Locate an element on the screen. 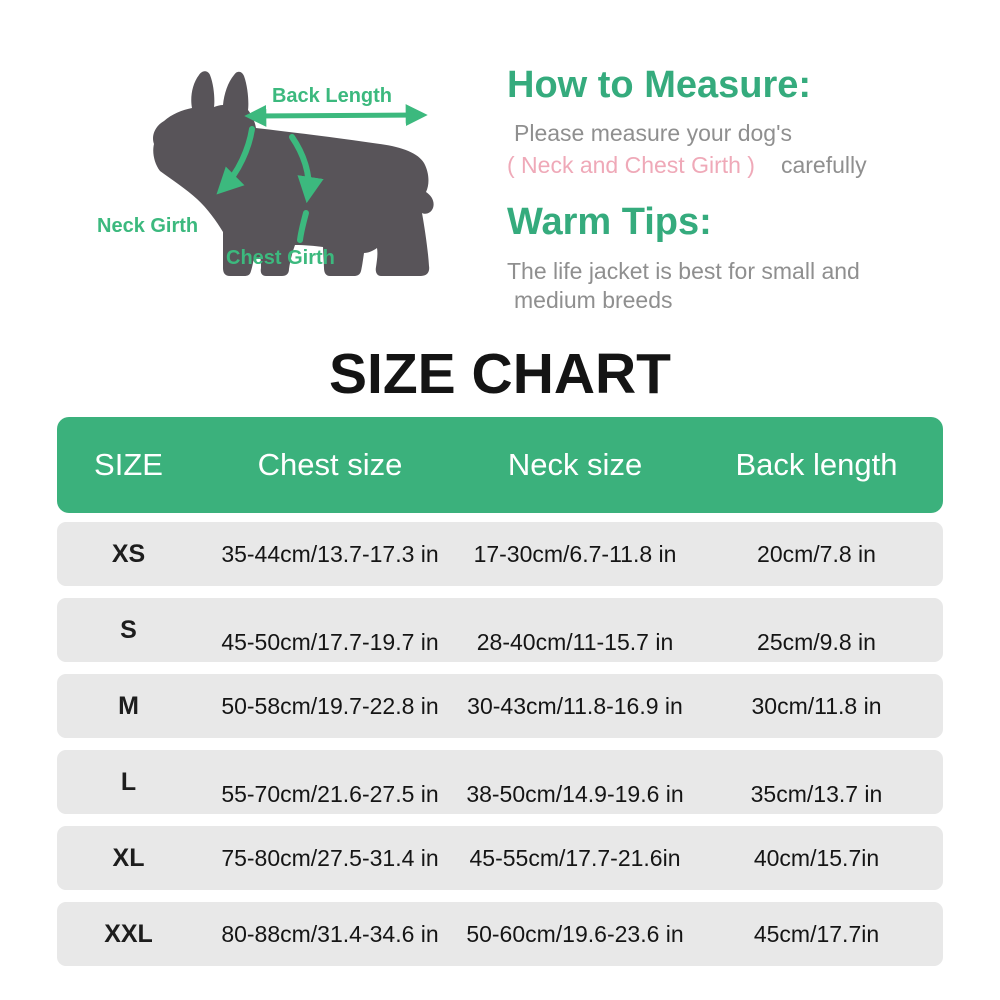  back-length-value: 30cm/11.8 in is located at coordinates (816, 705).